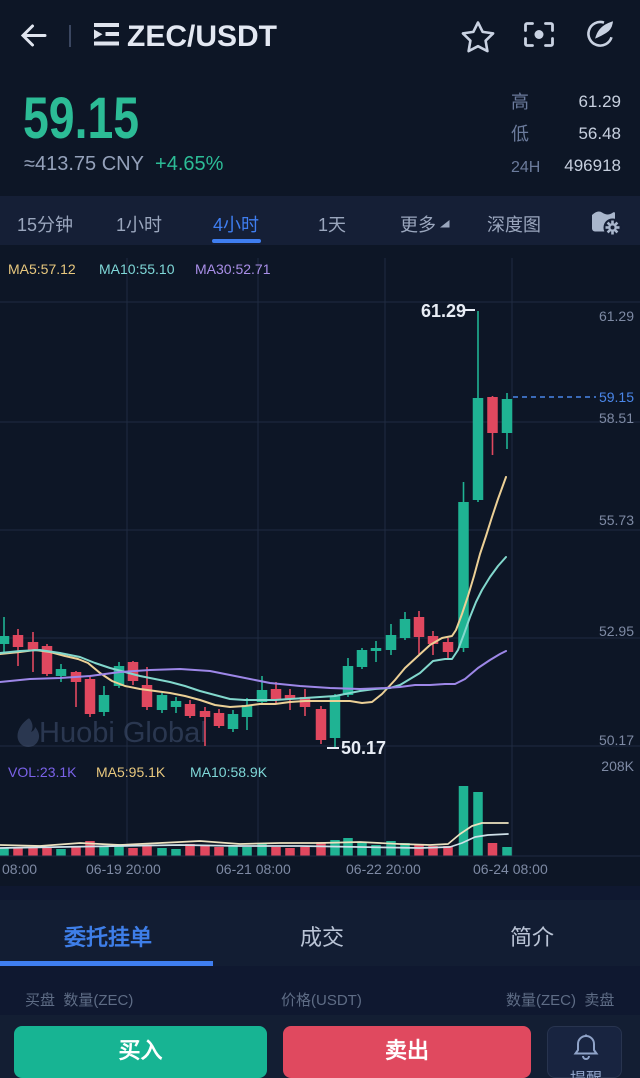 The height and width of the screenshot is (1078, 640). Describe the element at coordinates (19, 869) in the screenshot. I see `svg-text: 08:00` at that location.